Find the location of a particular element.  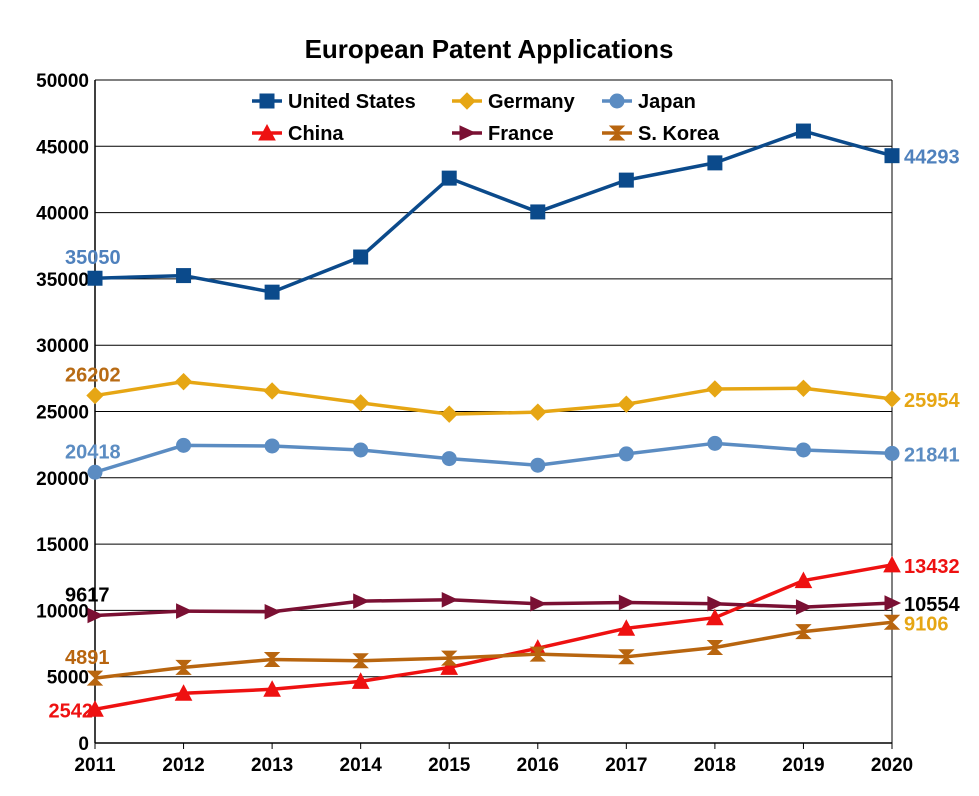

series-s-korea is located at coordinates (493, 650).